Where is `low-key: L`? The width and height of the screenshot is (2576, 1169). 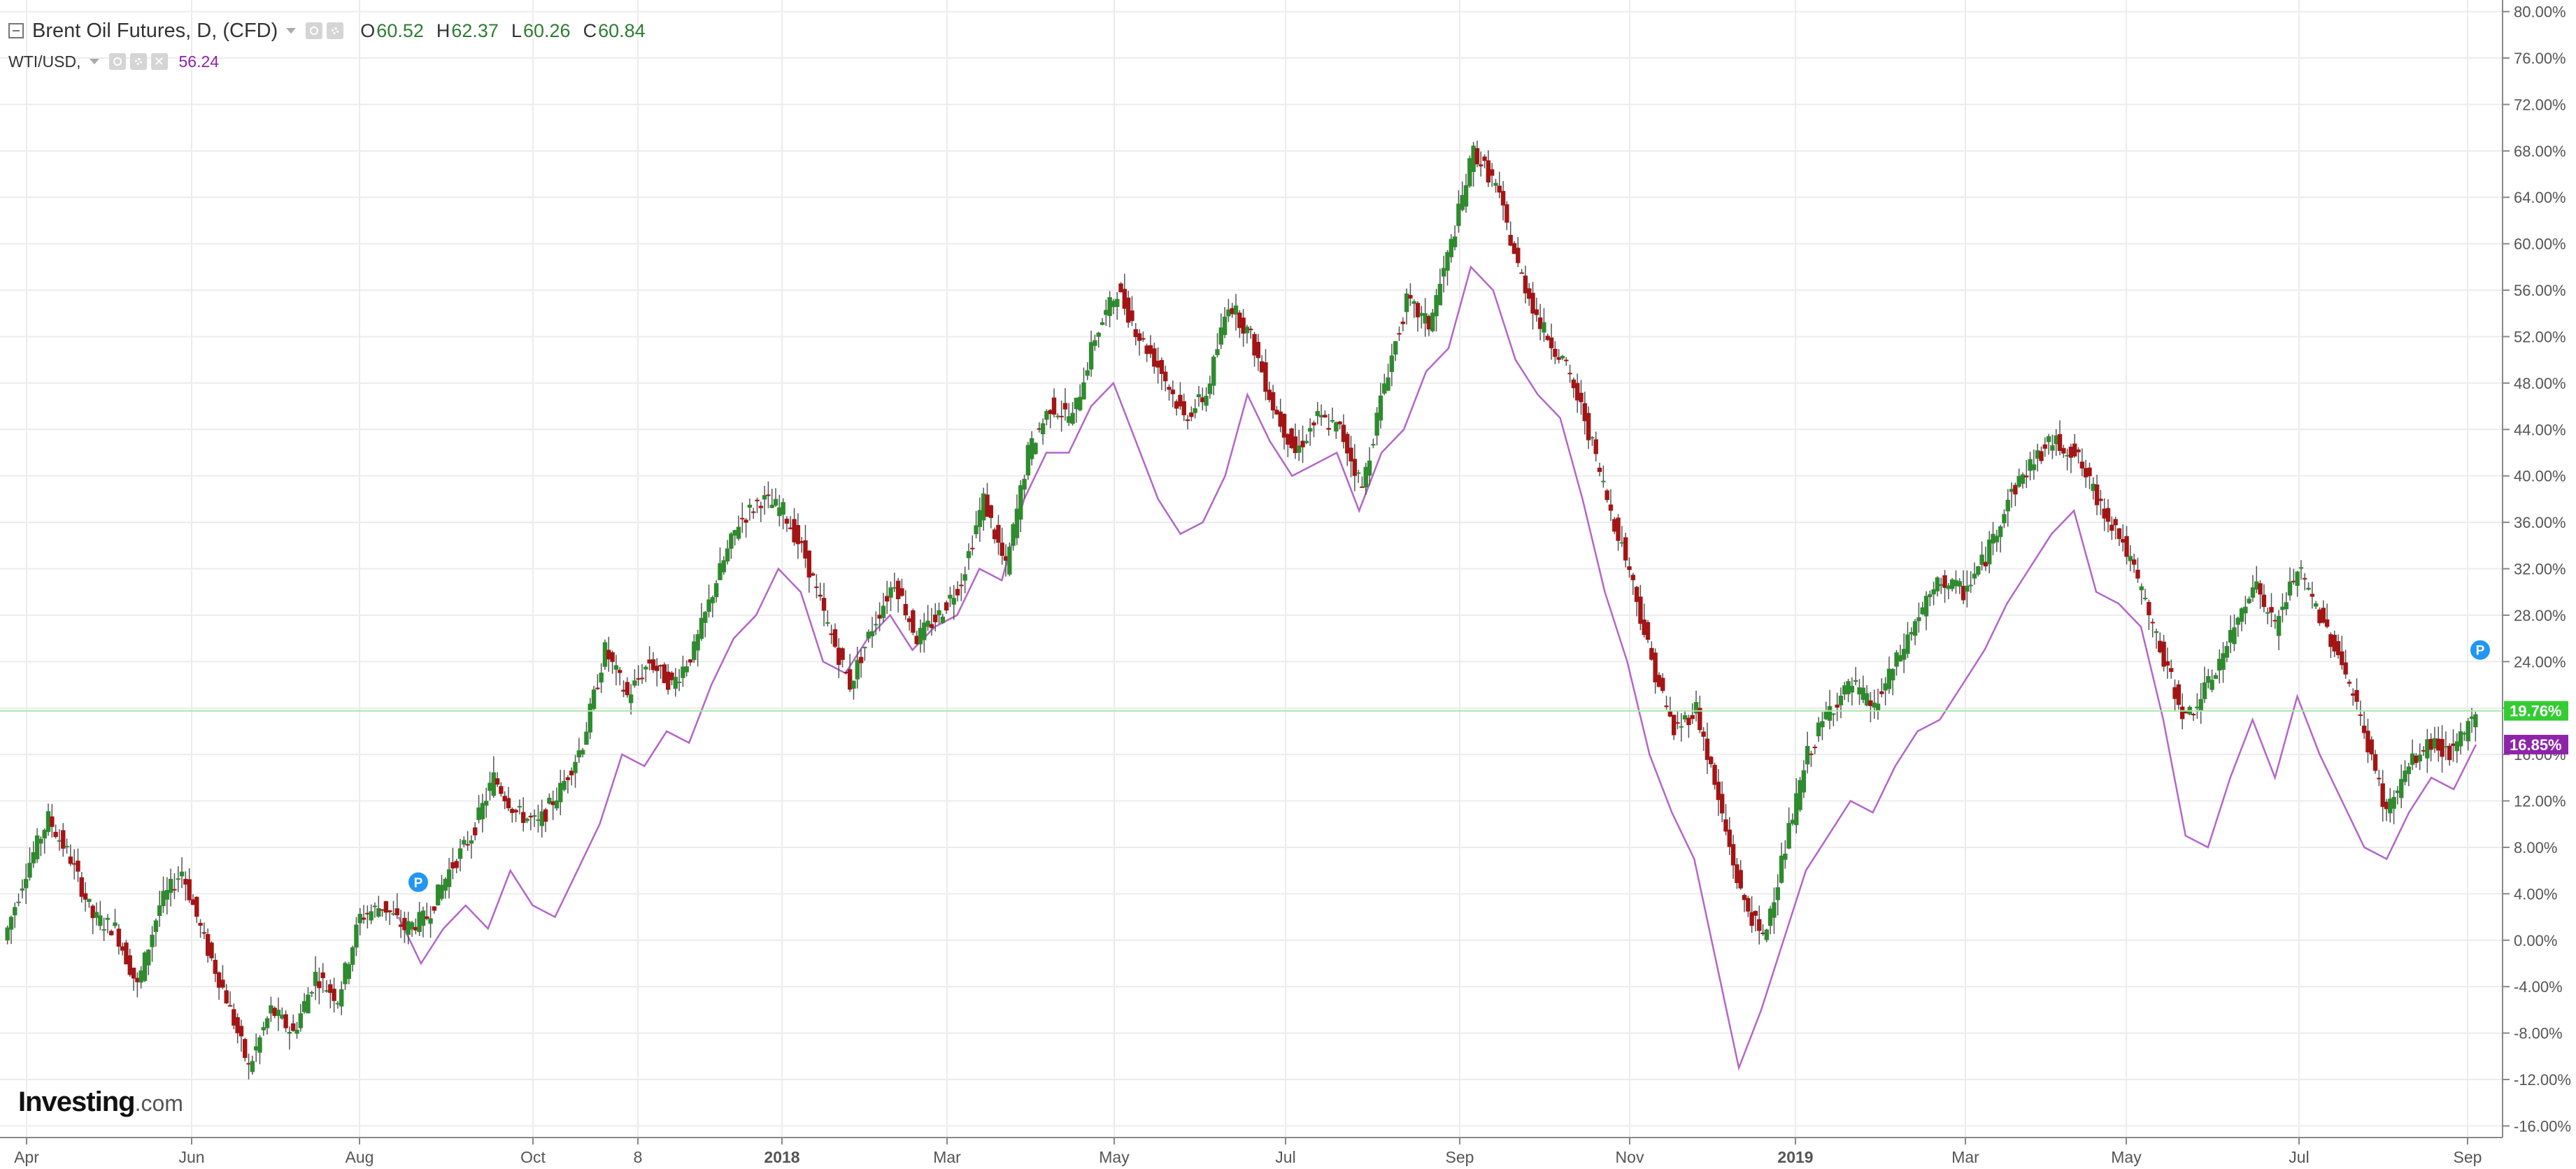
low-key: L is located at coordinates (516, 30).